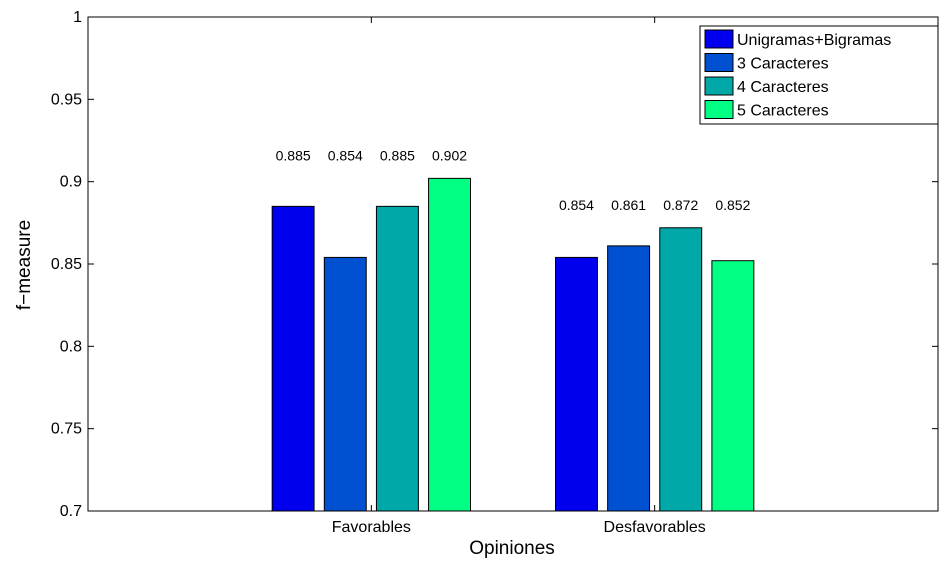  What do you see at coordinates (24, 265) in the screenshot?
I see `y-axis-title: f−measure` at bounding box center [24, 265].